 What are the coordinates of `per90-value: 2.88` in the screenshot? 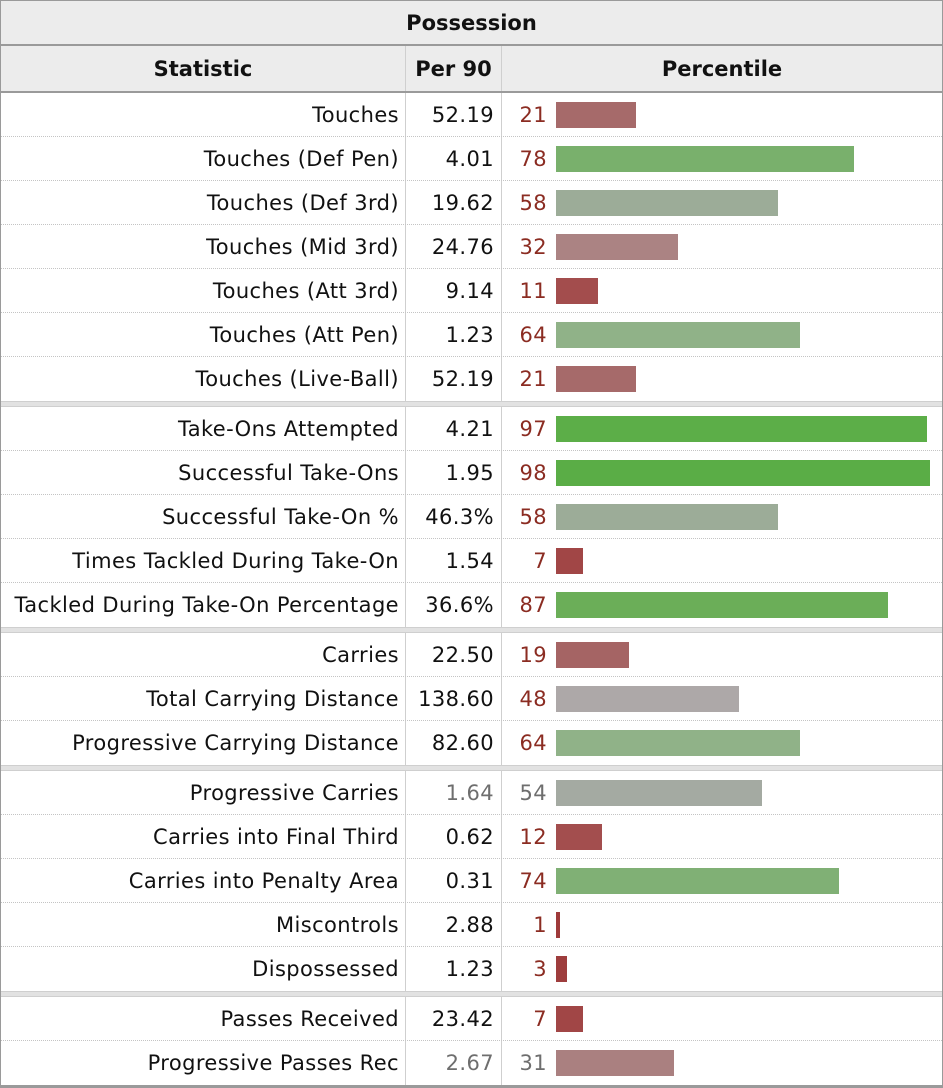 It's located at (454, 924).